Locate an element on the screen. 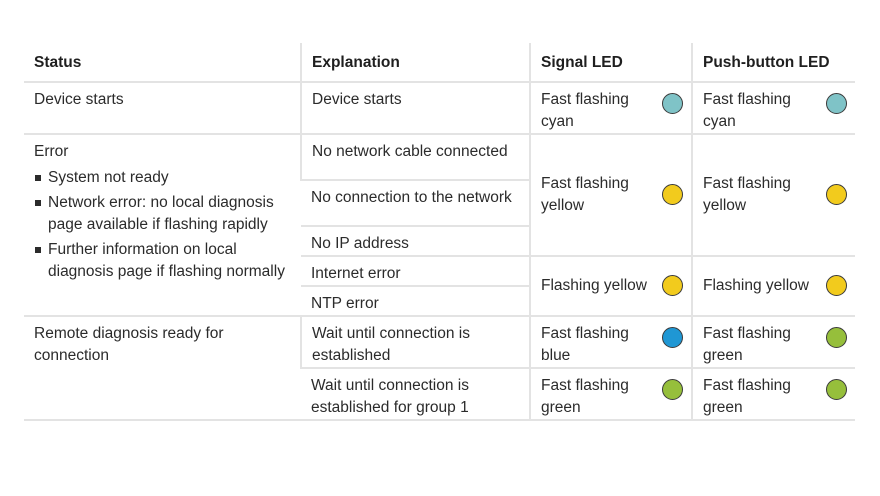 The width and height of the screenshot is (880, 496). signal-led-cell: Fast flashing blue is located at coordinates (610, 342).